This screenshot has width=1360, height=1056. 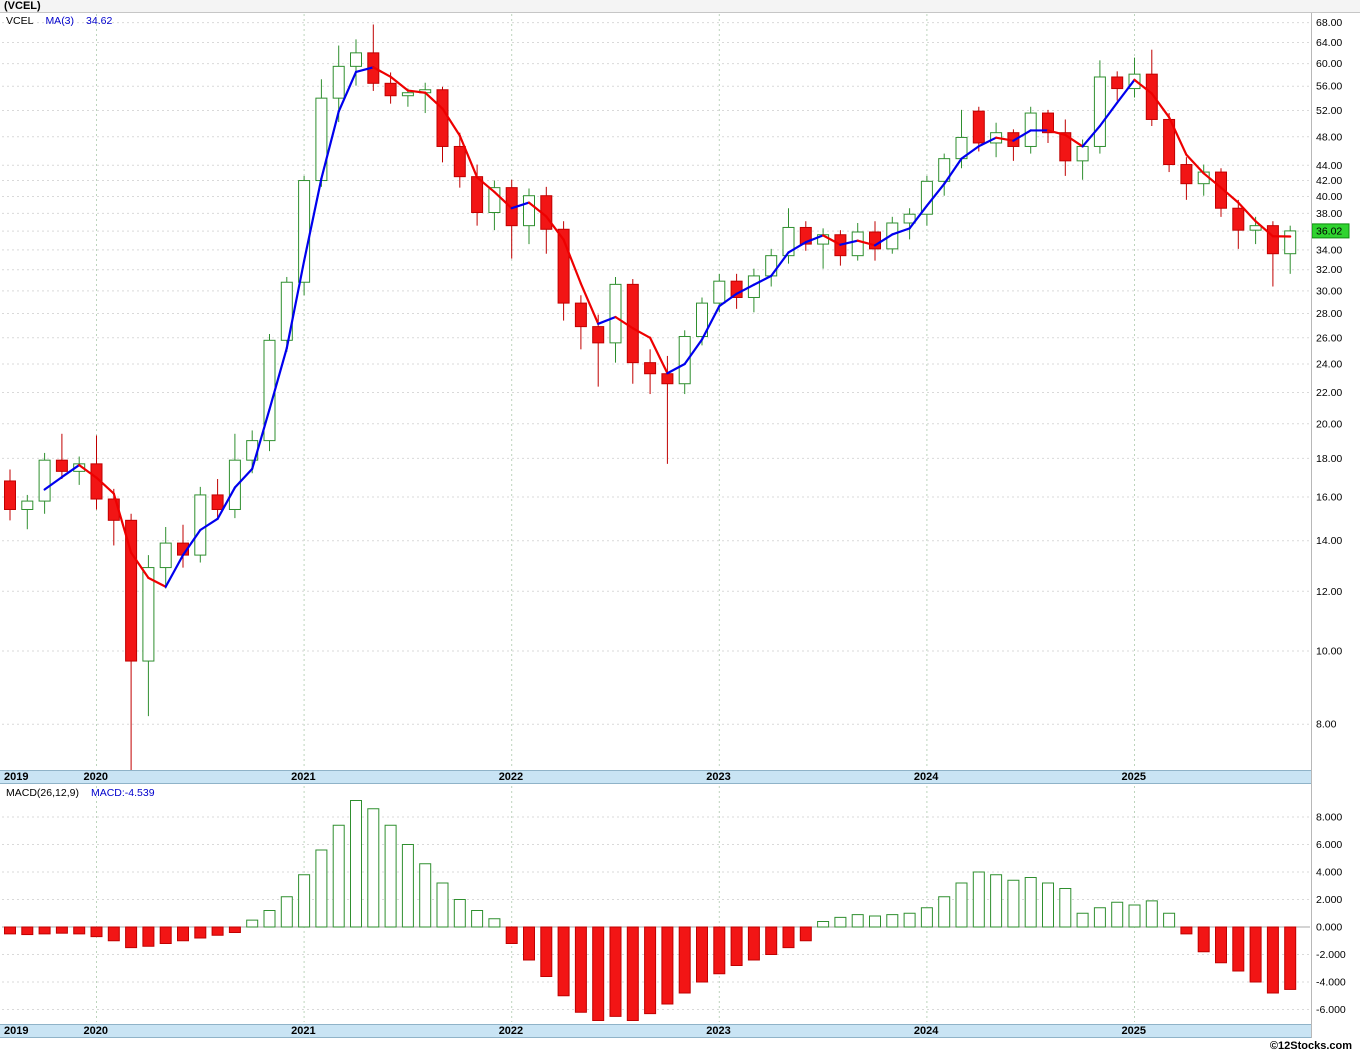 I want to click on price-tick-label: 64.00, so click(x=1329, y=43).